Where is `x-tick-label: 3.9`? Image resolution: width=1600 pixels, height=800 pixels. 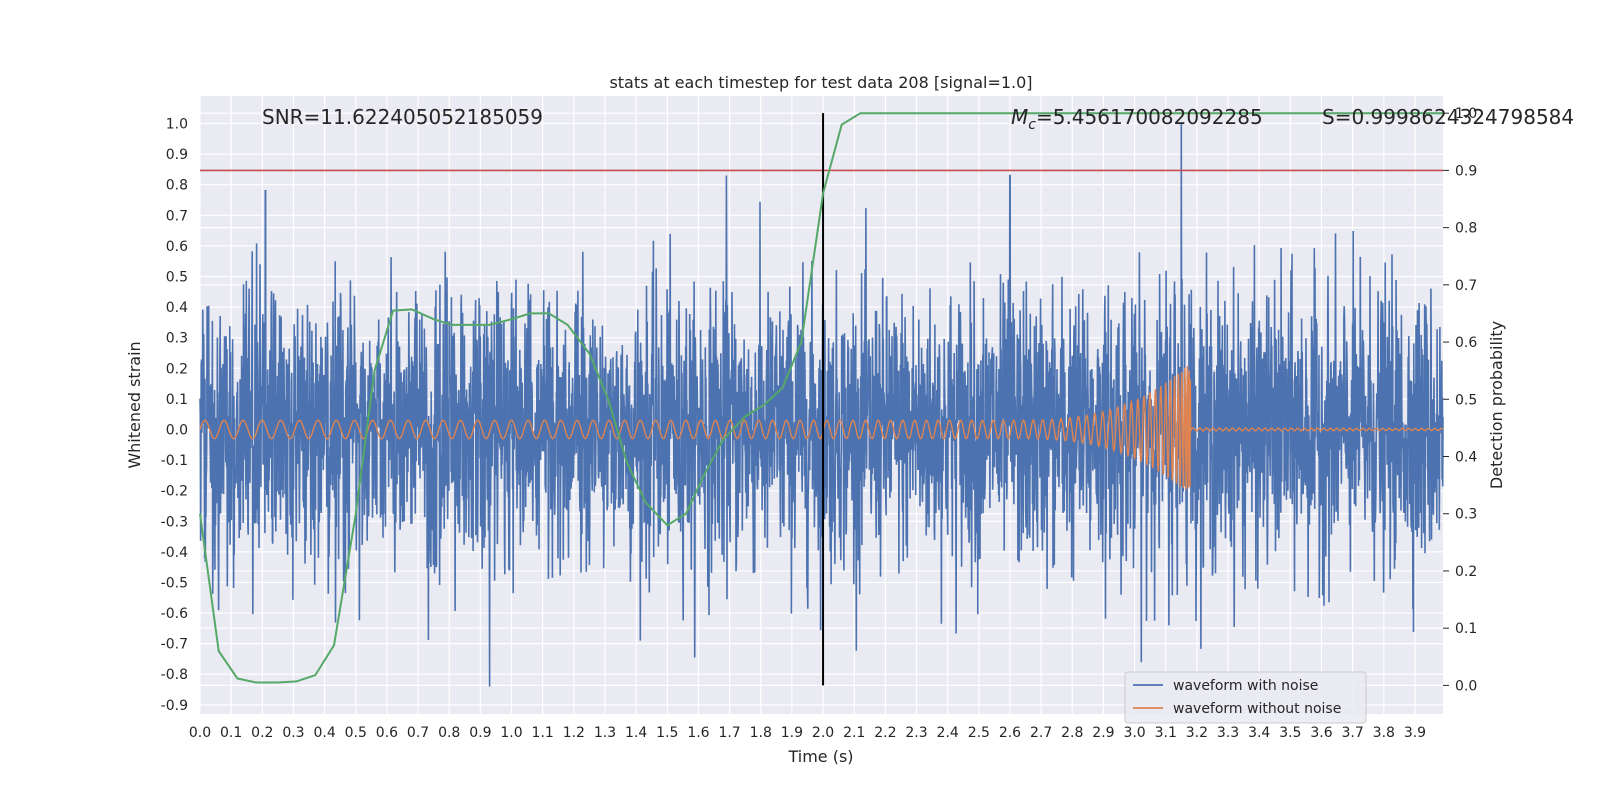
x-tick-label: 3.9 is located at coordinates (1415, 733).